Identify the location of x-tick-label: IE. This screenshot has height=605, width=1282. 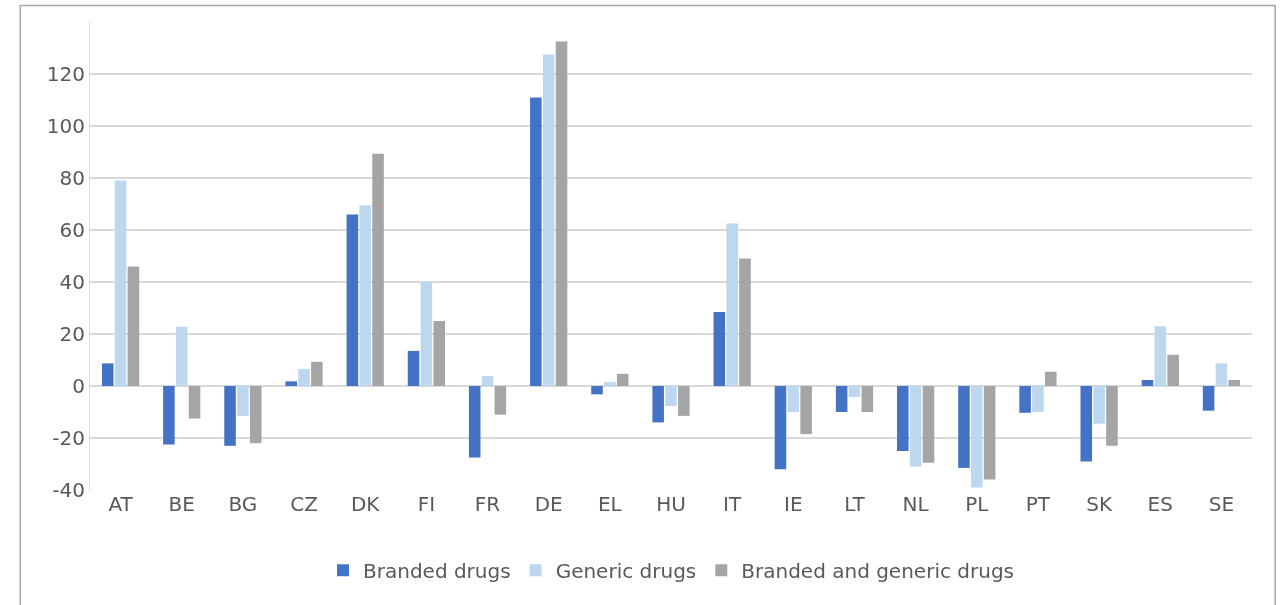
(793, 504).